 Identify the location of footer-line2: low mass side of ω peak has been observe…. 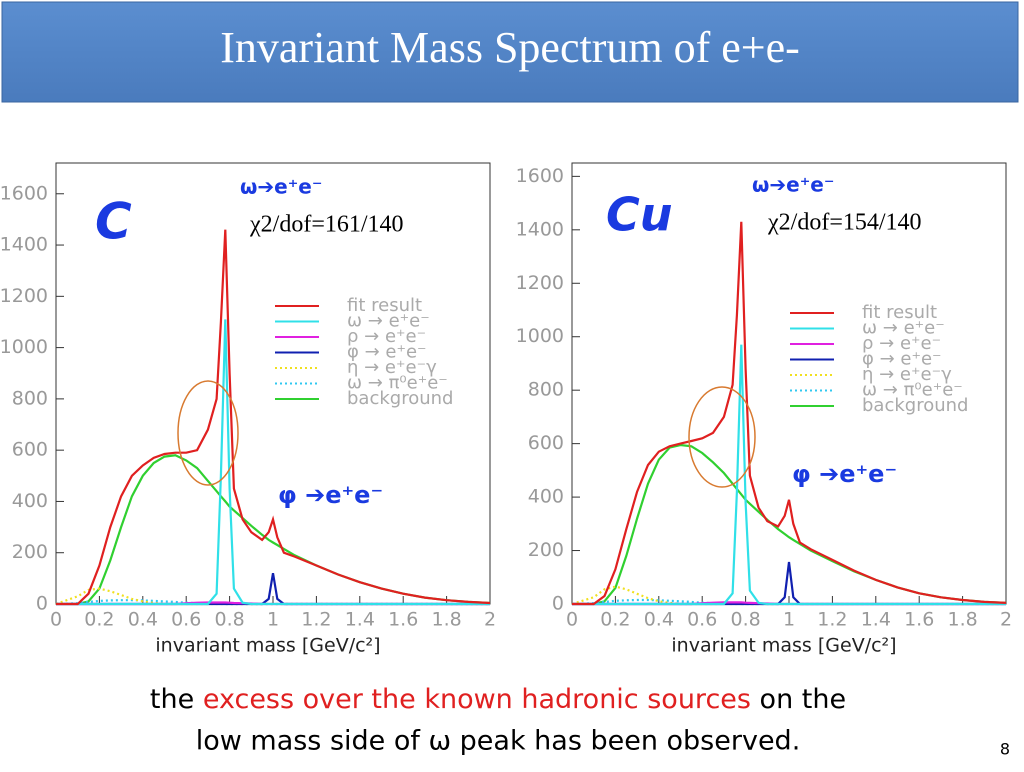
(498, 741).